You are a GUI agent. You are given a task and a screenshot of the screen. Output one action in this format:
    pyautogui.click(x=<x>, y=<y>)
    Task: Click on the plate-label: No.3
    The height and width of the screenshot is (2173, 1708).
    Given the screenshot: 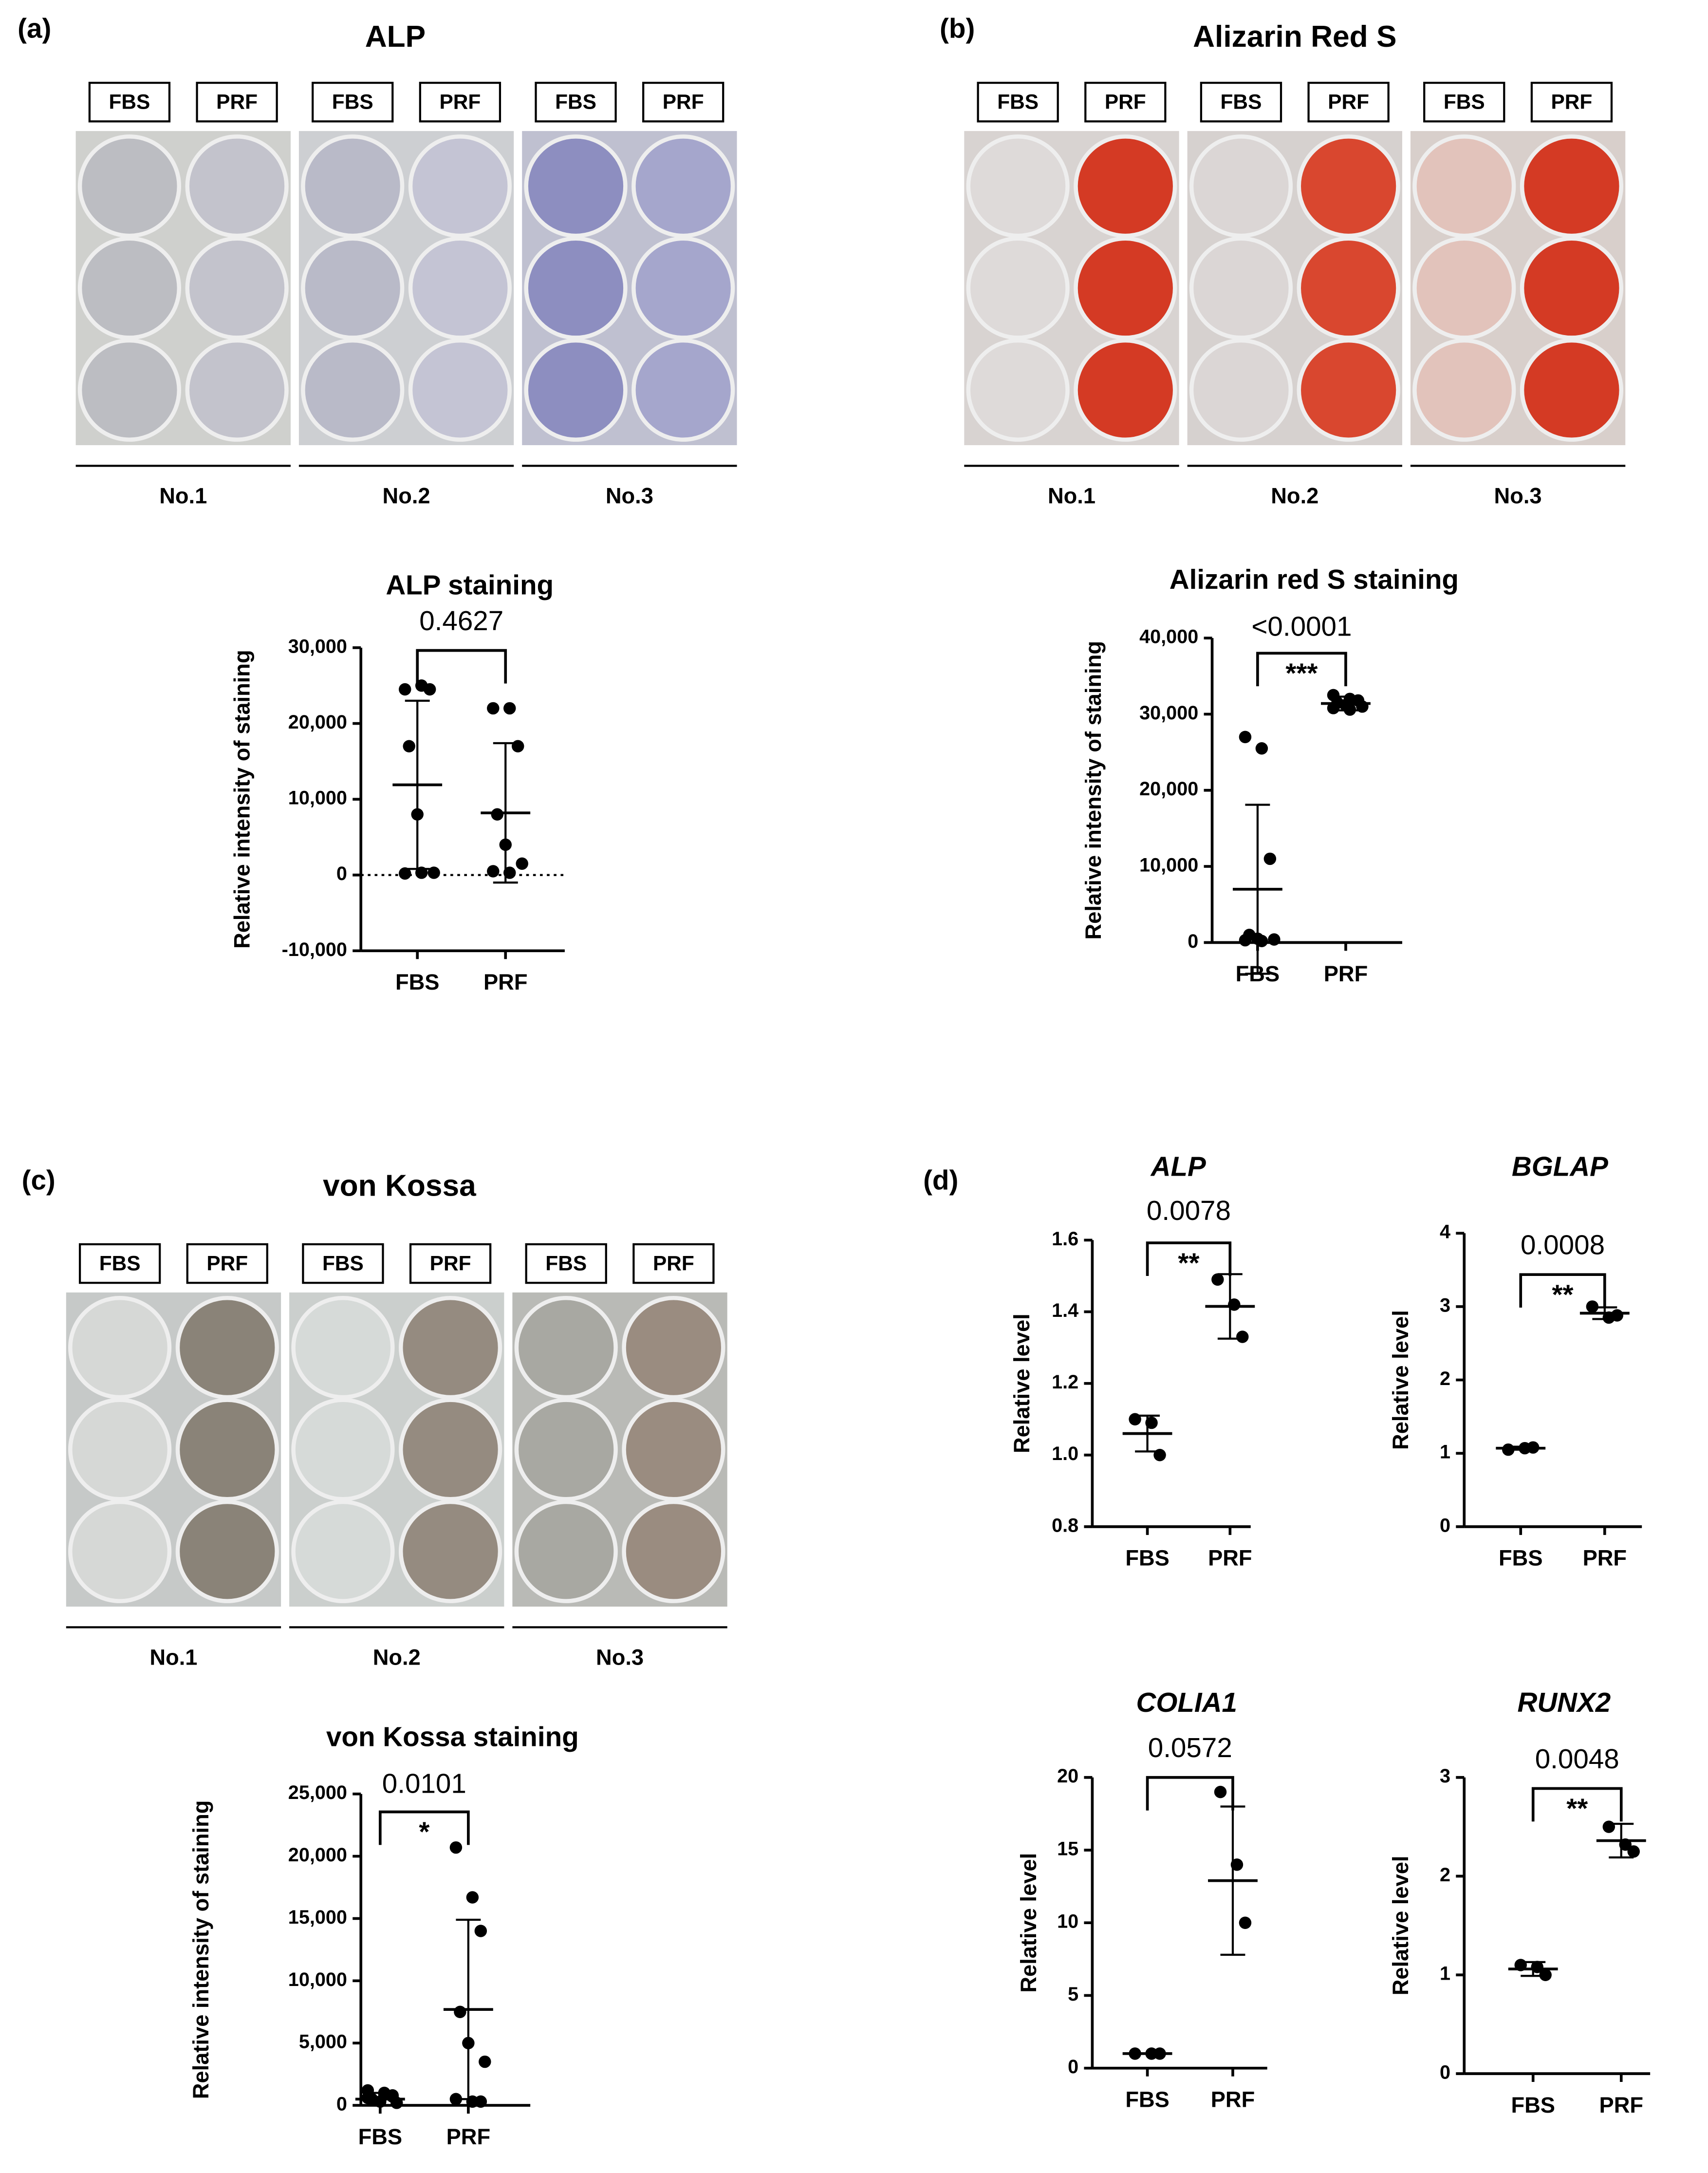 What is the action you would take?
    pyautogui.click(x=629, y=496)
    